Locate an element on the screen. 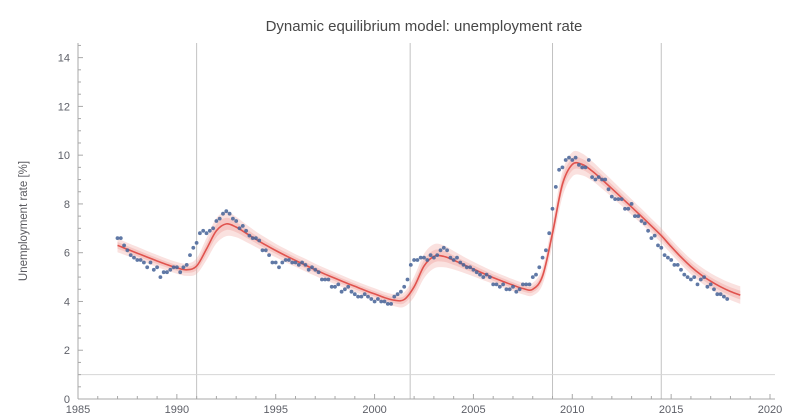 The height and width of the screenshot is (415, 792). y-axis: 0 2 4 6 8 10 12 14 is located at coordinates (70, 224).